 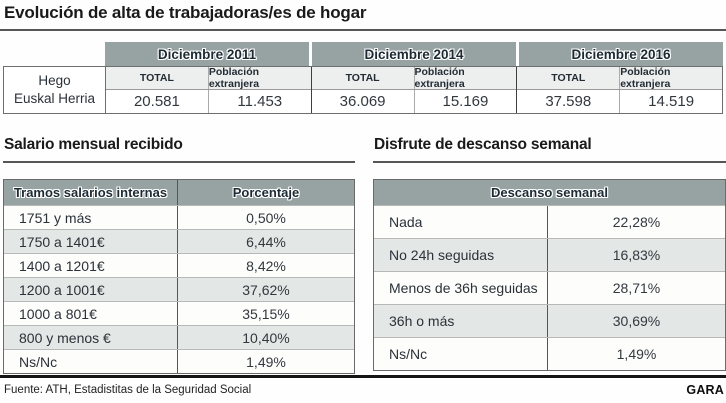 I want to click on value-foreign-2014: 15.169, so click(x=465, y=101).